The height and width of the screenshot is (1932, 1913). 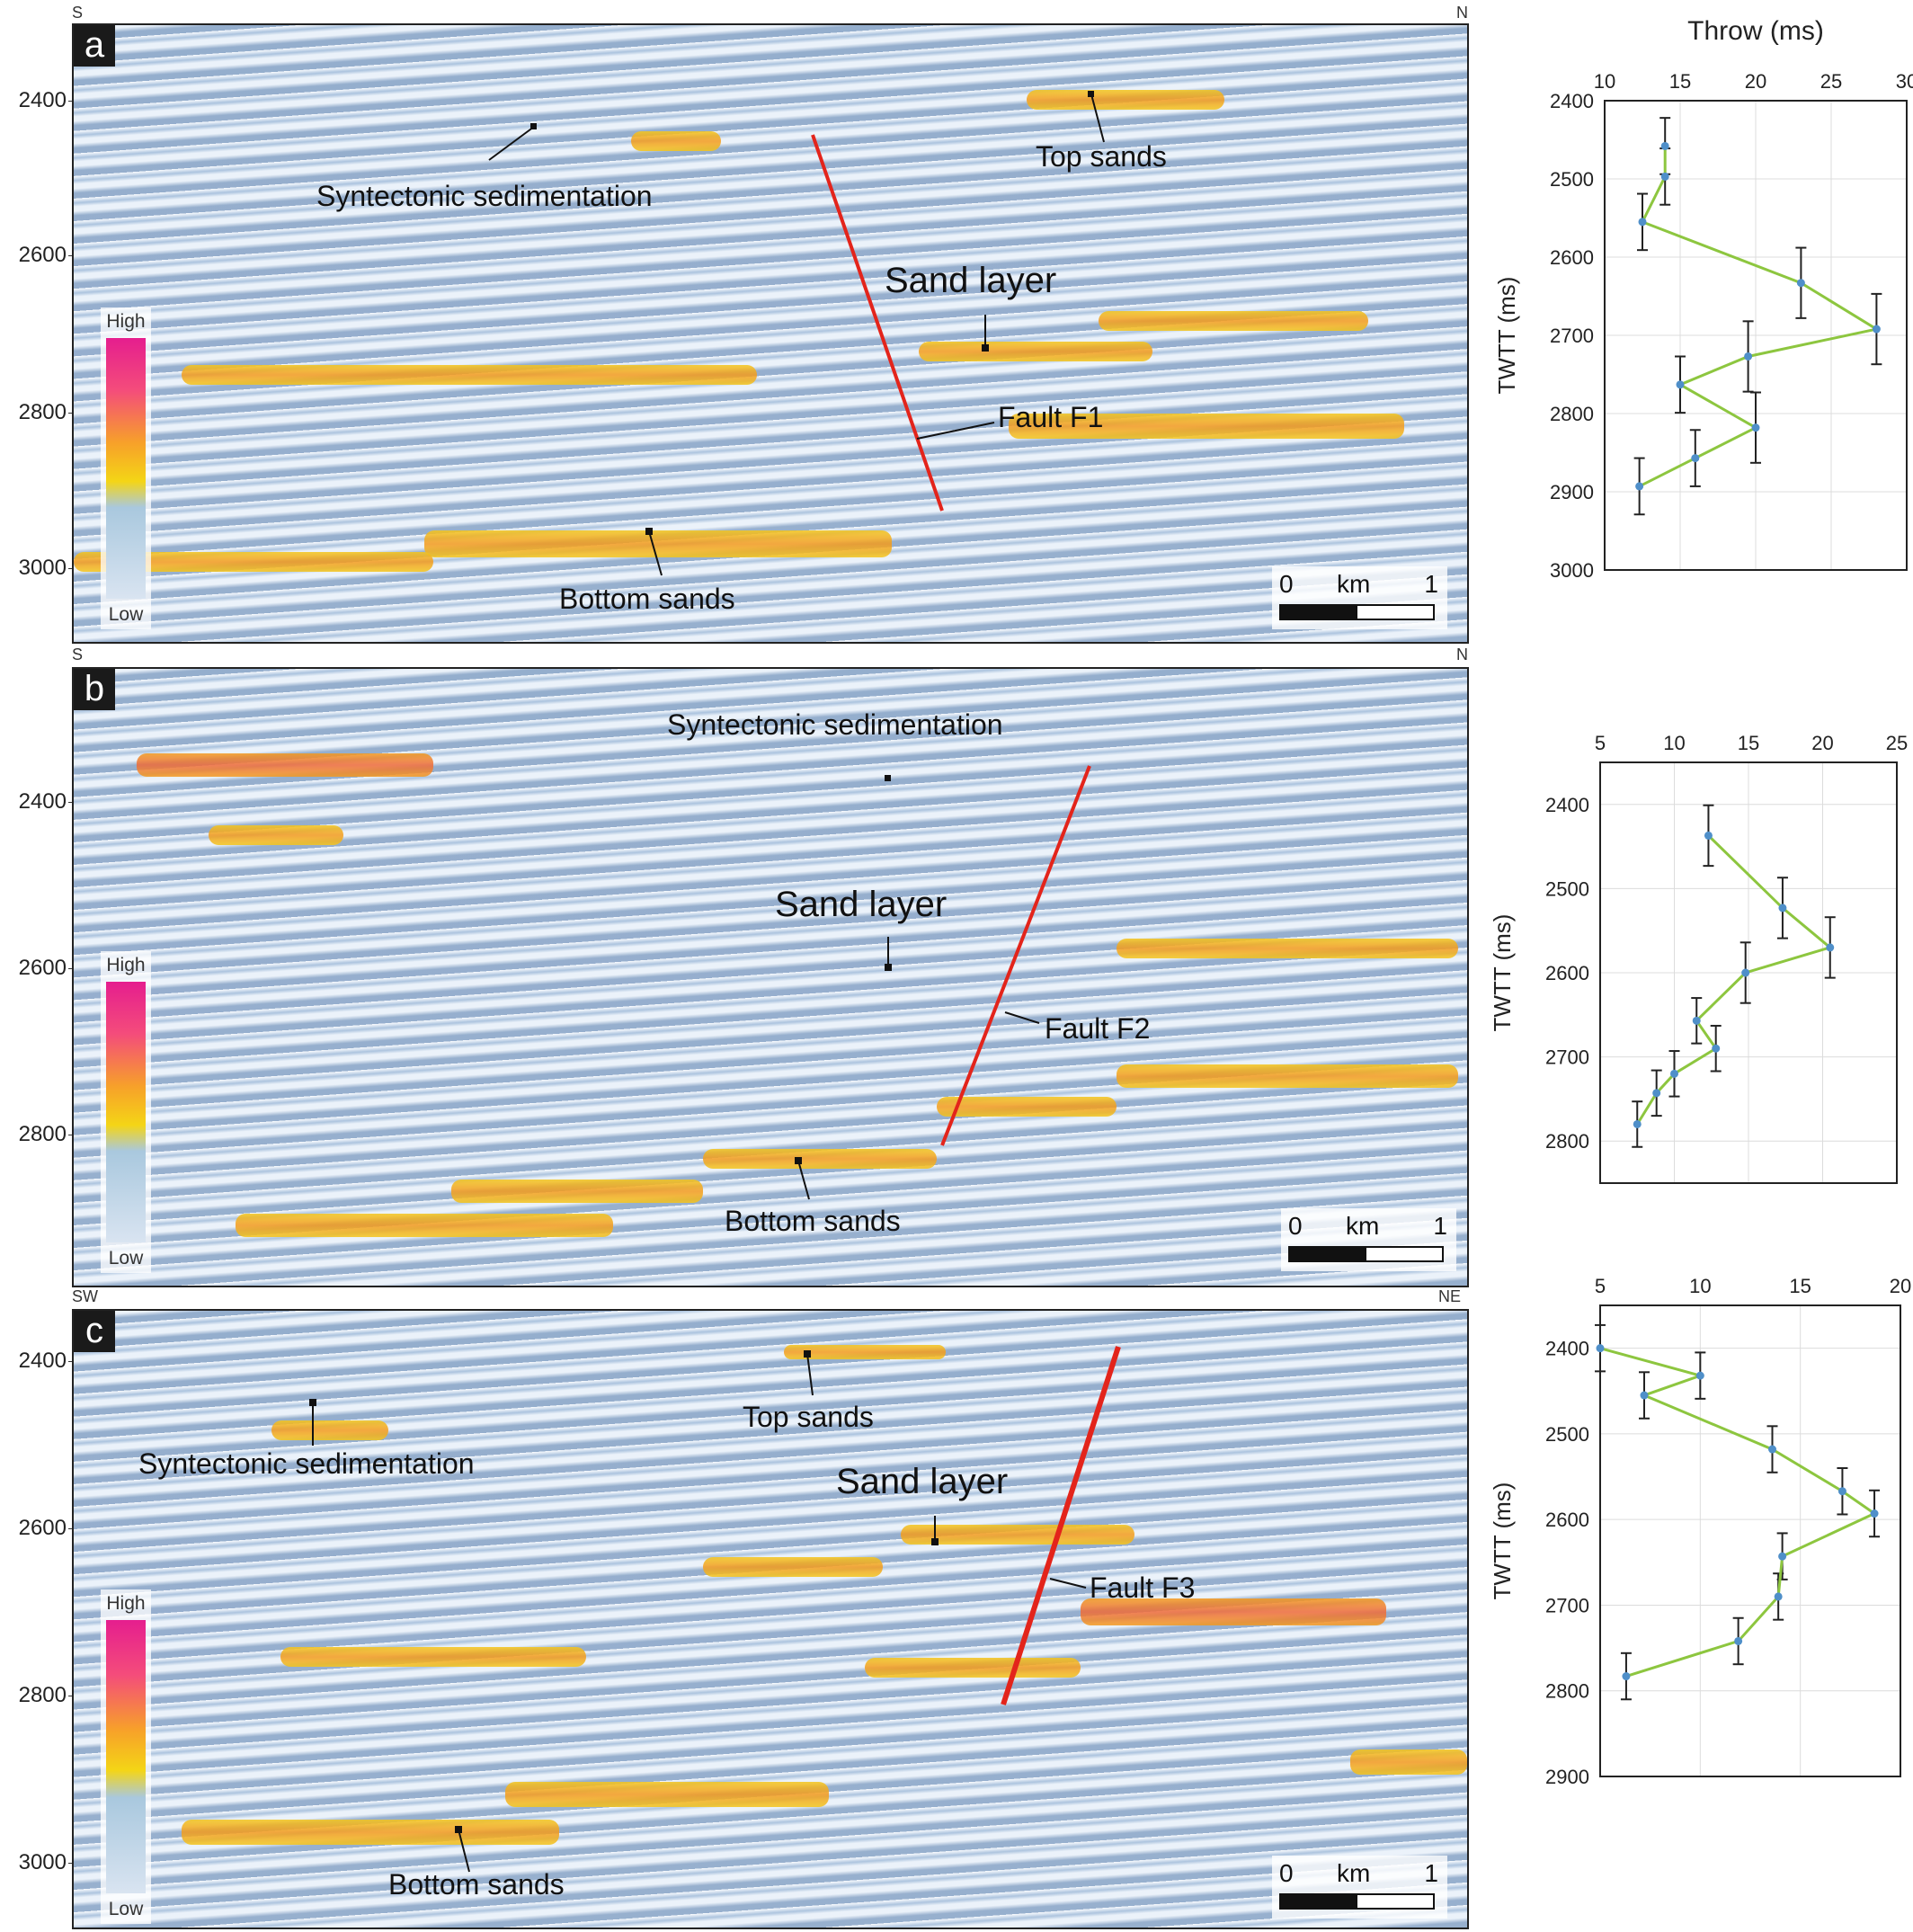 I want to click on panel-letter: a, so click(x=94, y=46).